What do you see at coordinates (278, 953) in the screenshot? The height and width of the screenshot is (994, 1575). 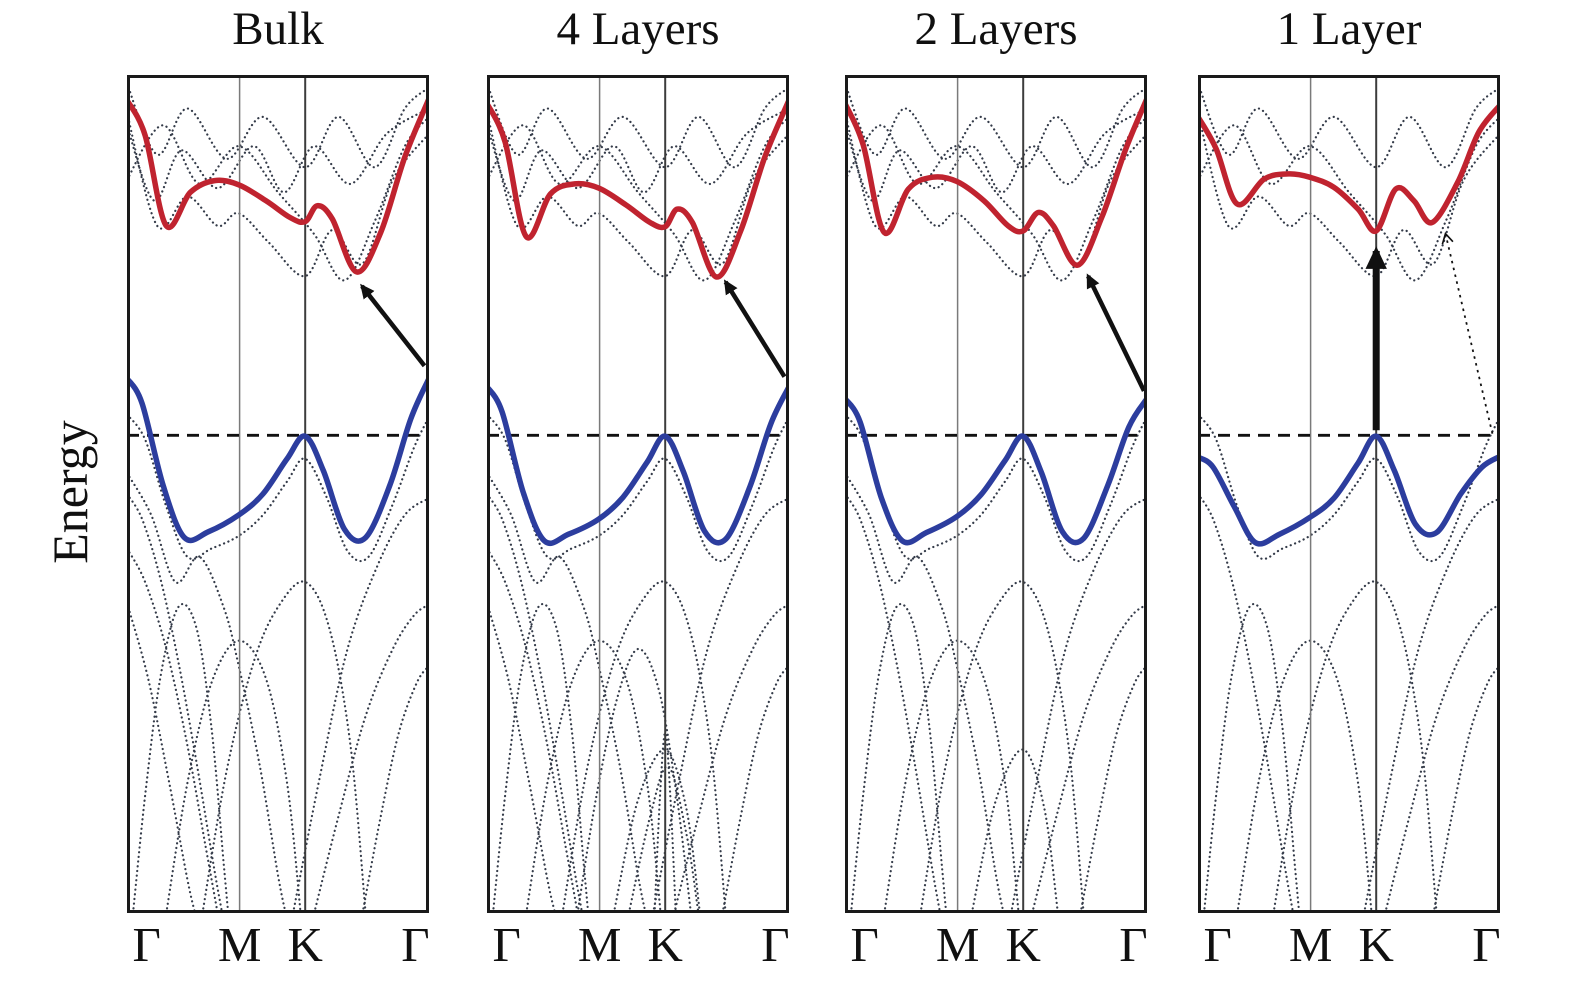 I see `x-axis-ticks-bulk: Γ M K Γ` at bounding box center [278, 953].